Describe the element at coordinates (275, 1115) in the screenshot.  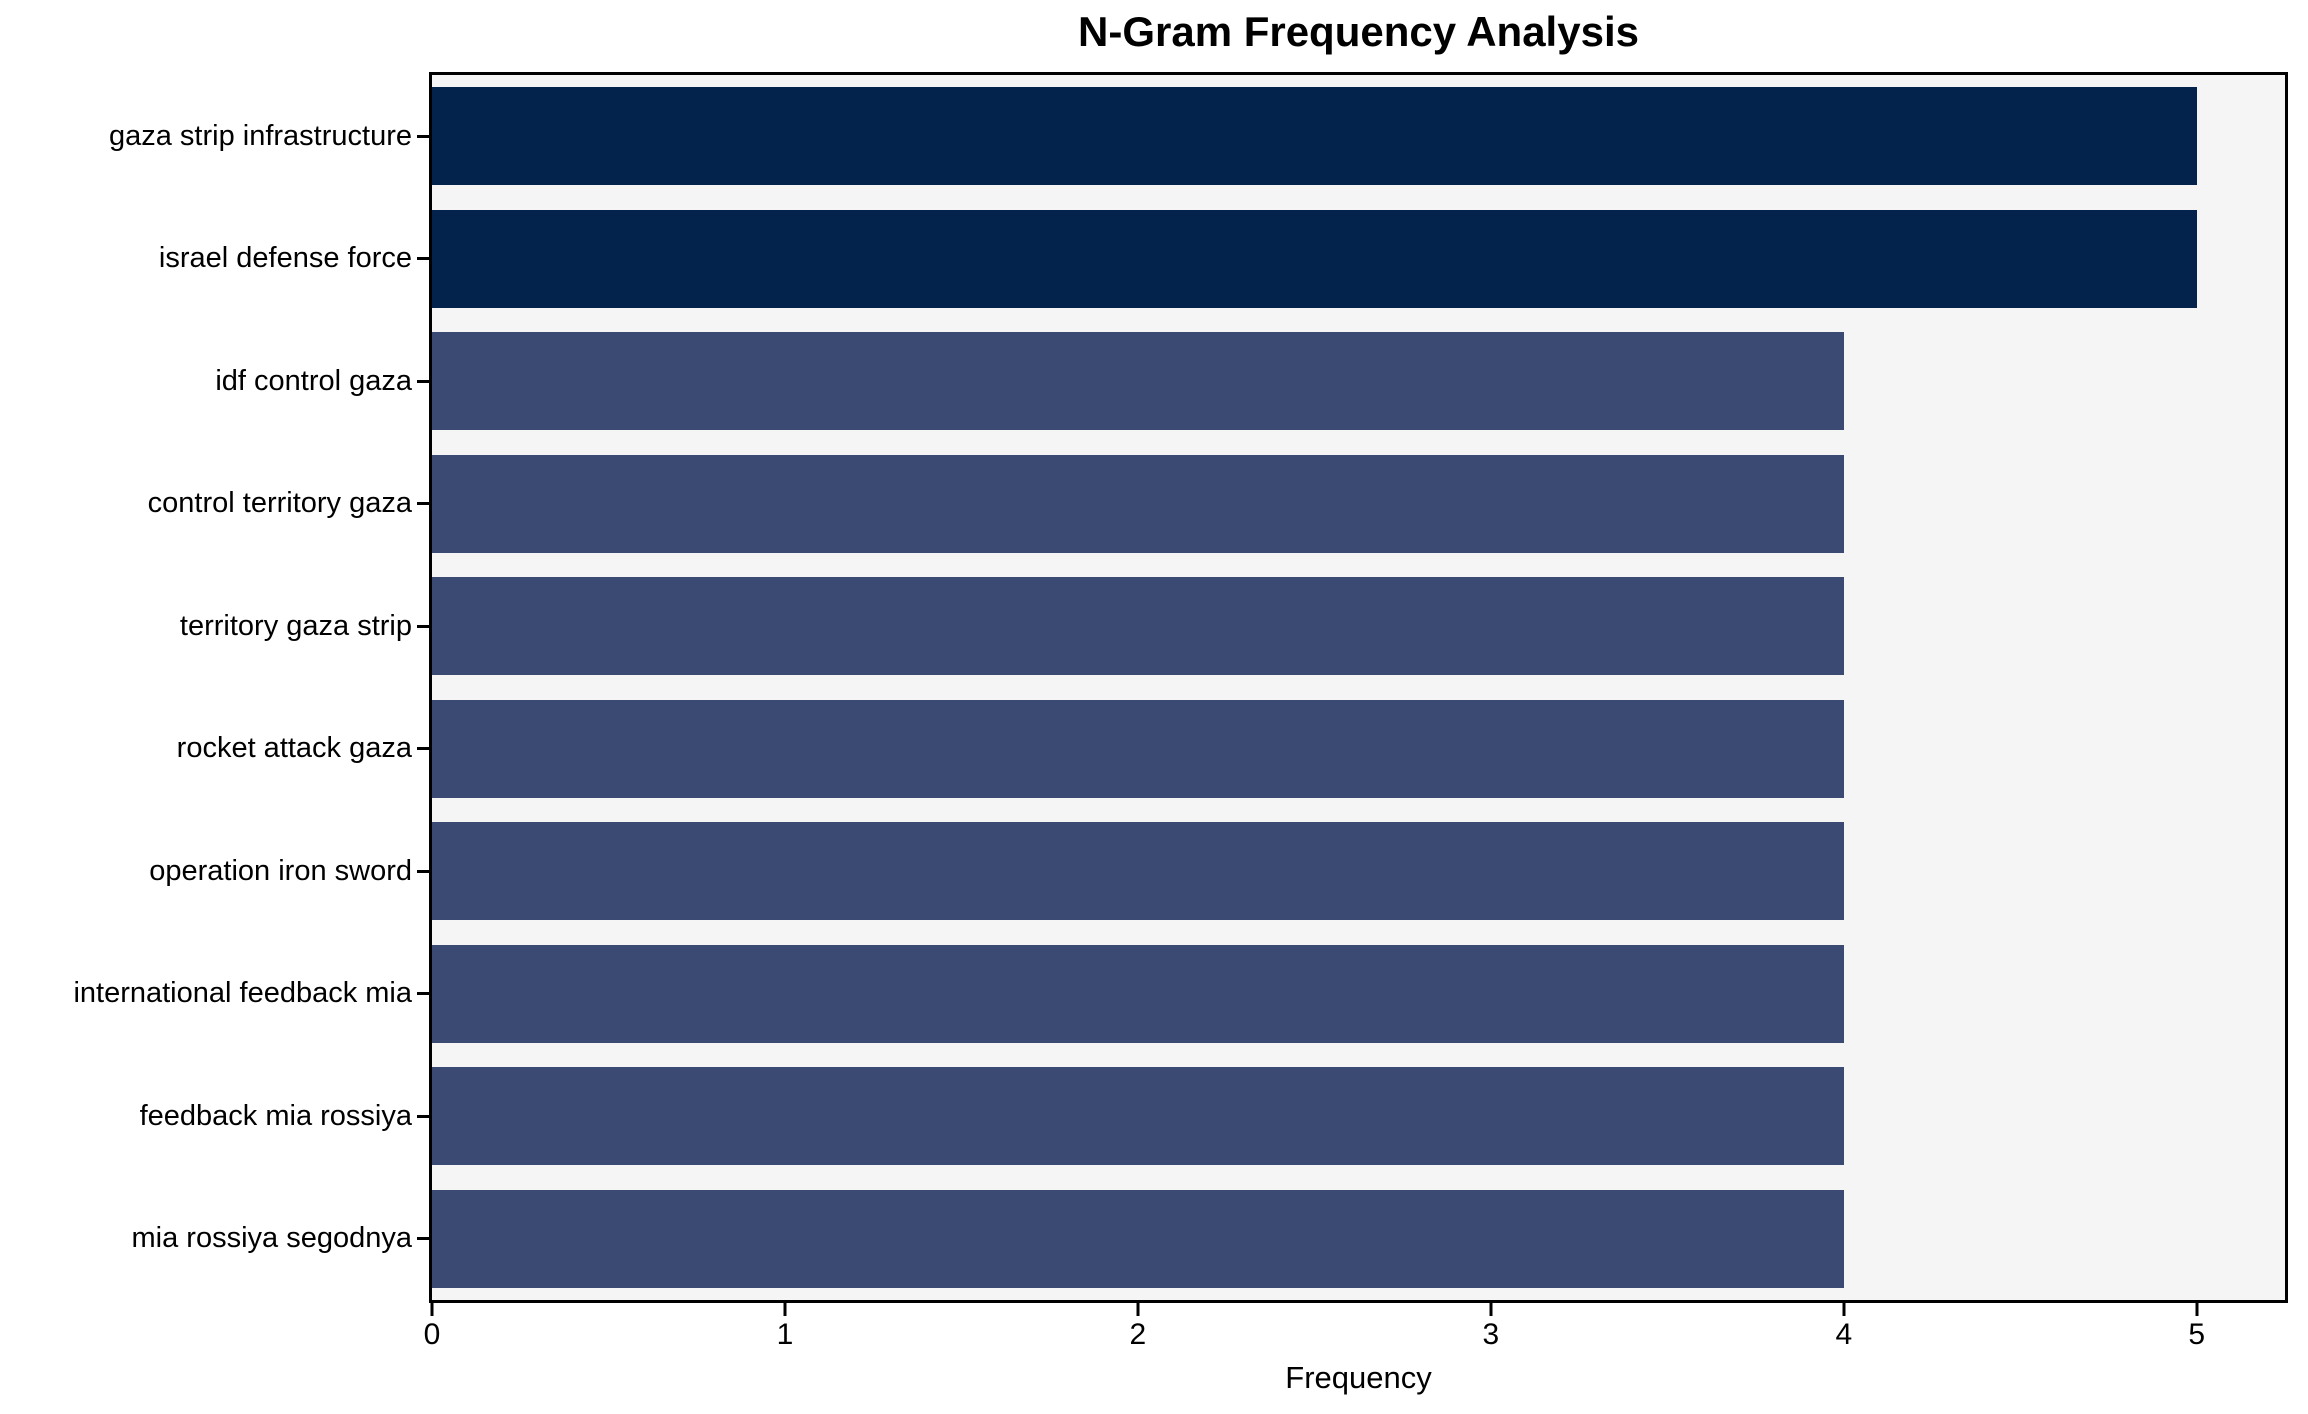
I see `y-tick-label: feedback mia rossiya` at that location.